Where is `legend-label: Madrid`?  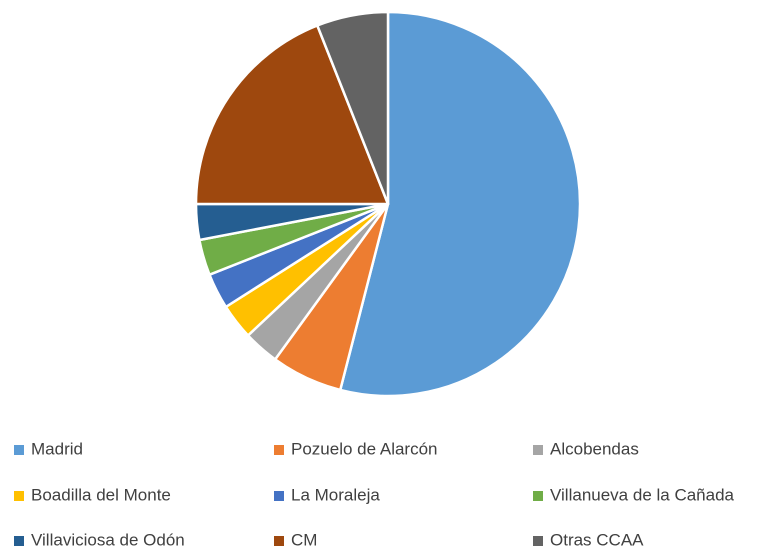
legend-label: Madrid is located at coordinates (57, 448).